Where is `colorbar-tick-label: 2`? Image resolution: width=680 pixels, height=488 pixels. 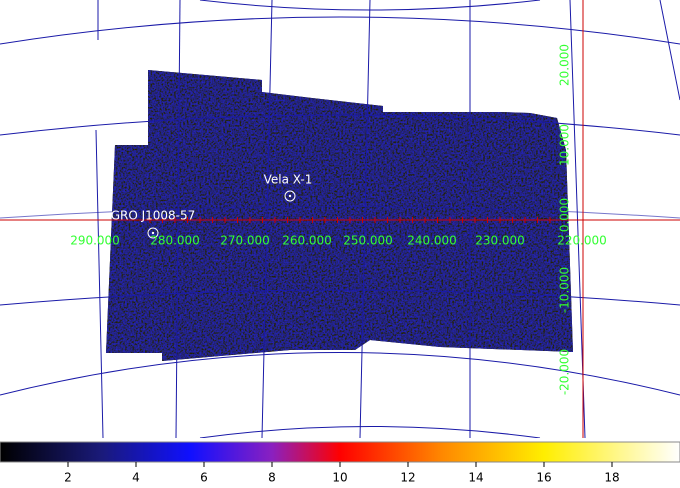 colorbar-tick-label: 2 is located at coordinates (68, 478).